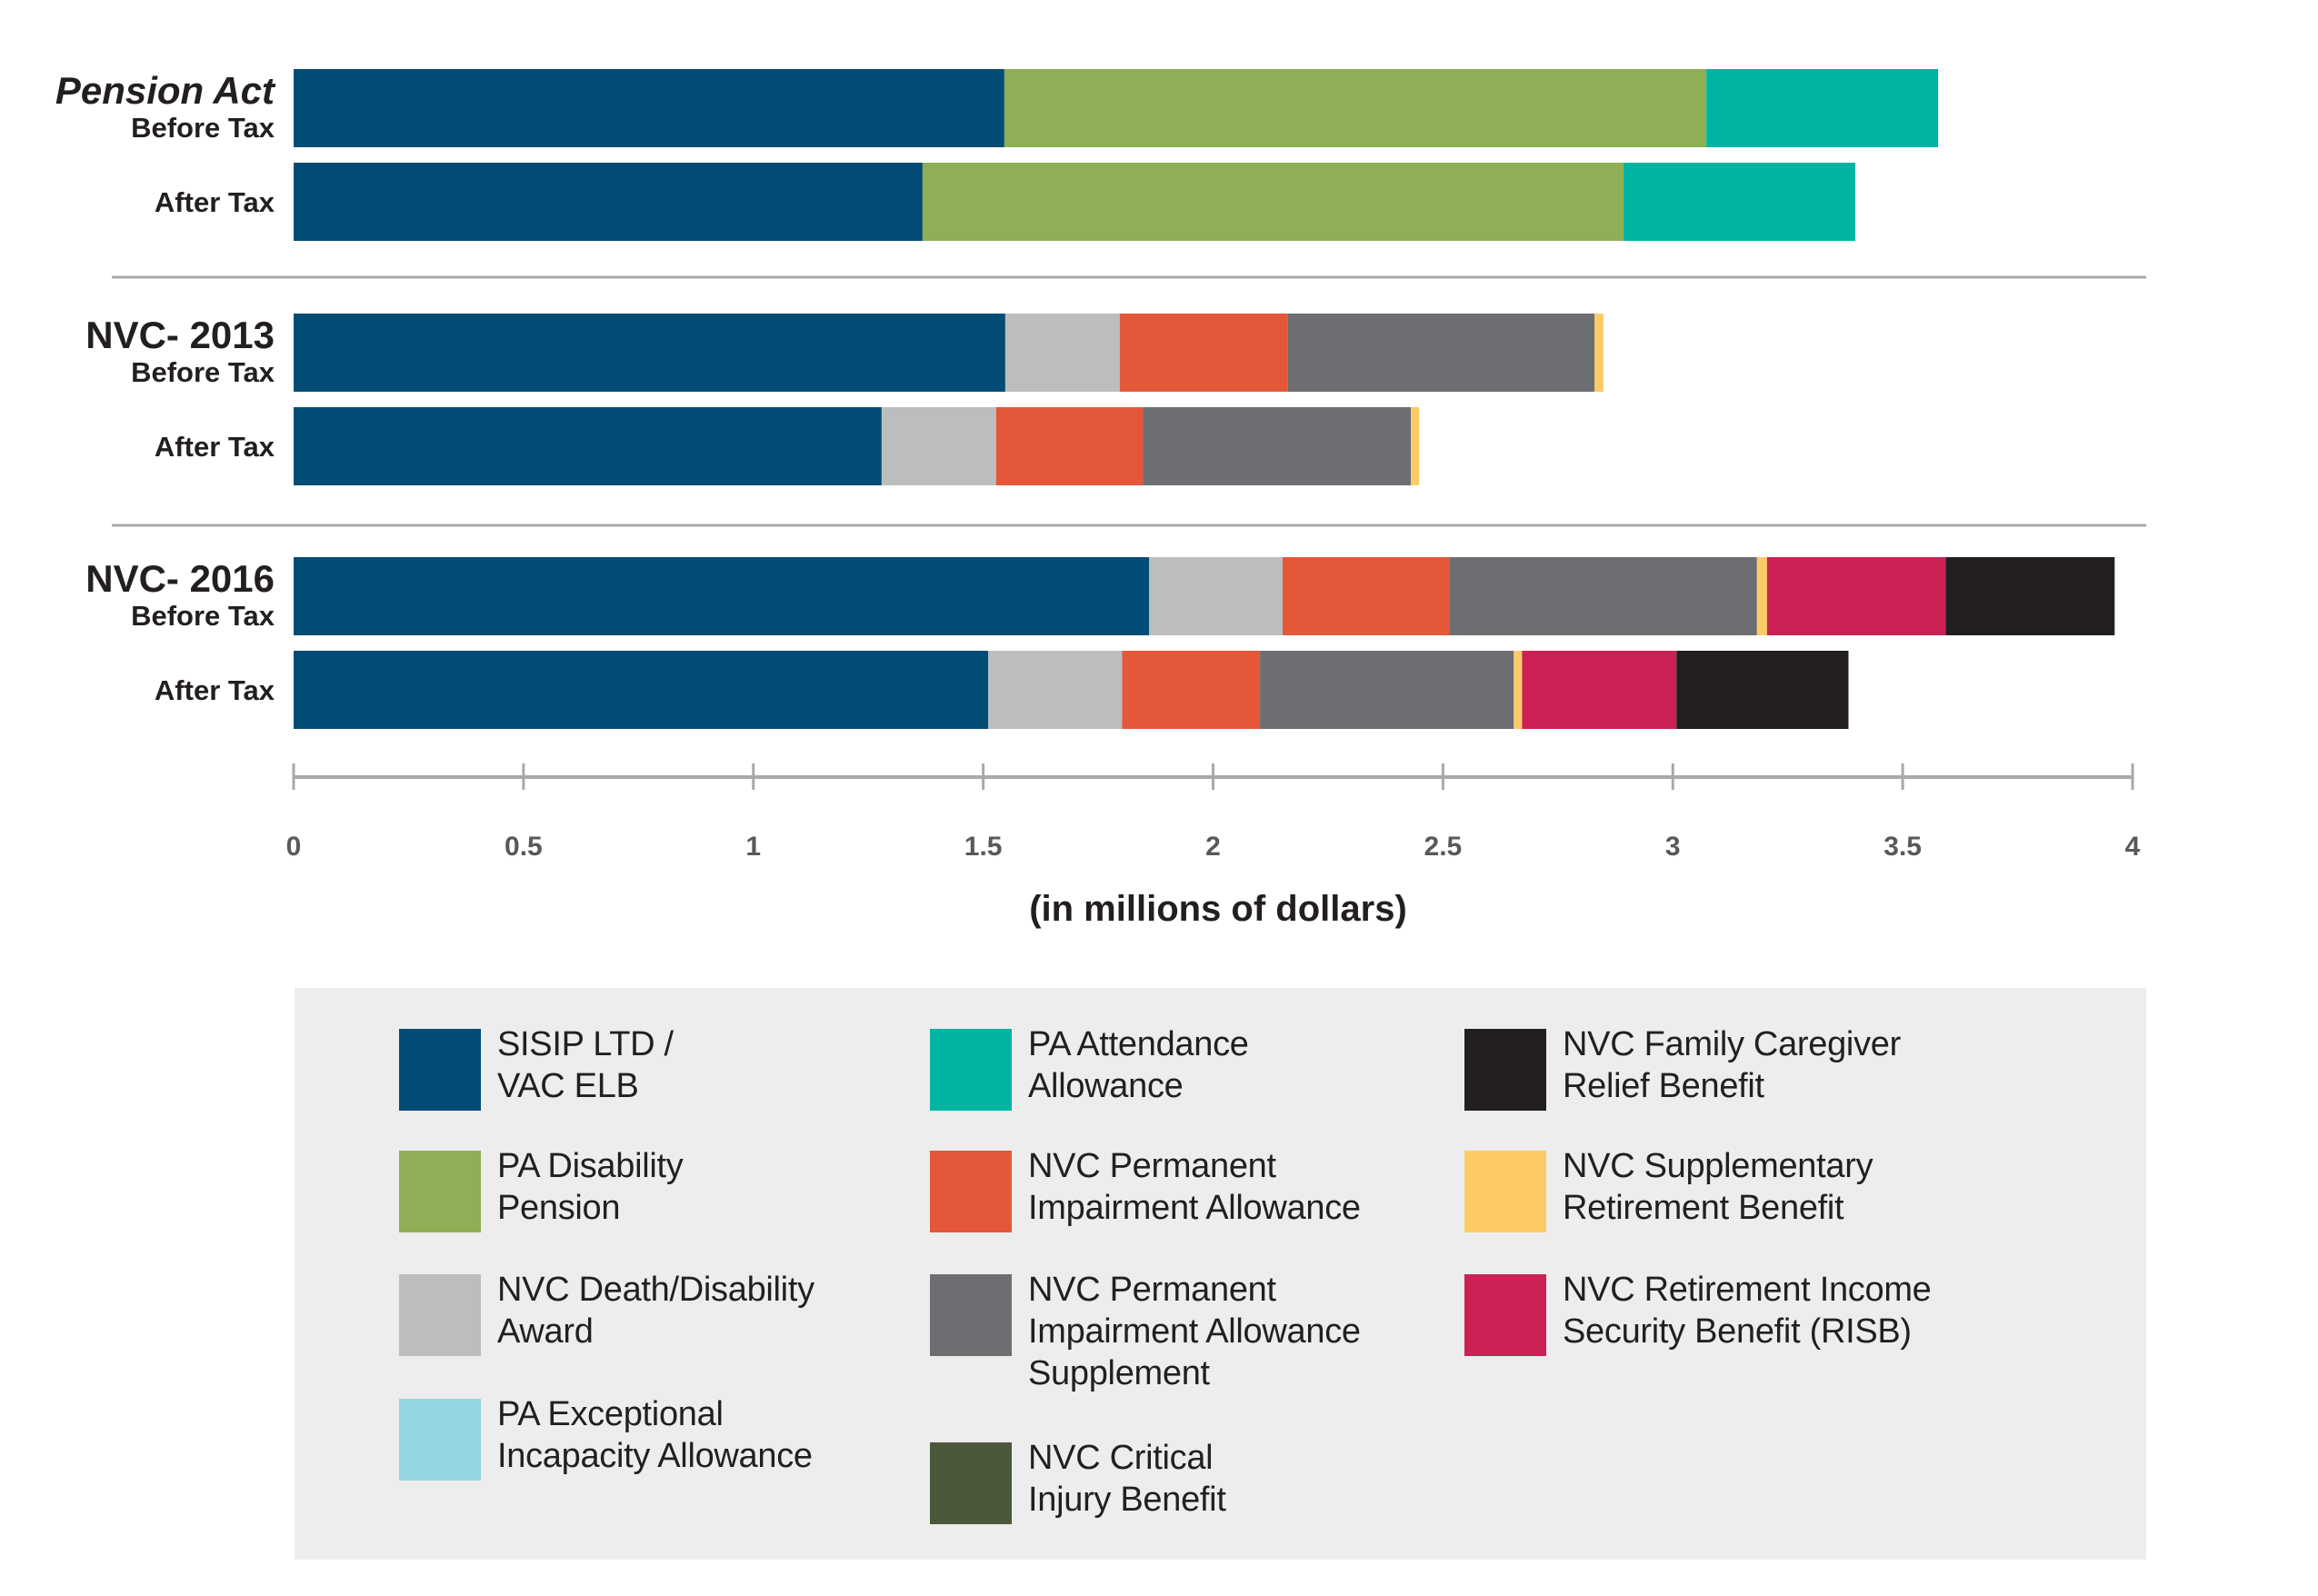  I want to click on legend-label: NVC Death/Disability Award, so click(655, 1311).